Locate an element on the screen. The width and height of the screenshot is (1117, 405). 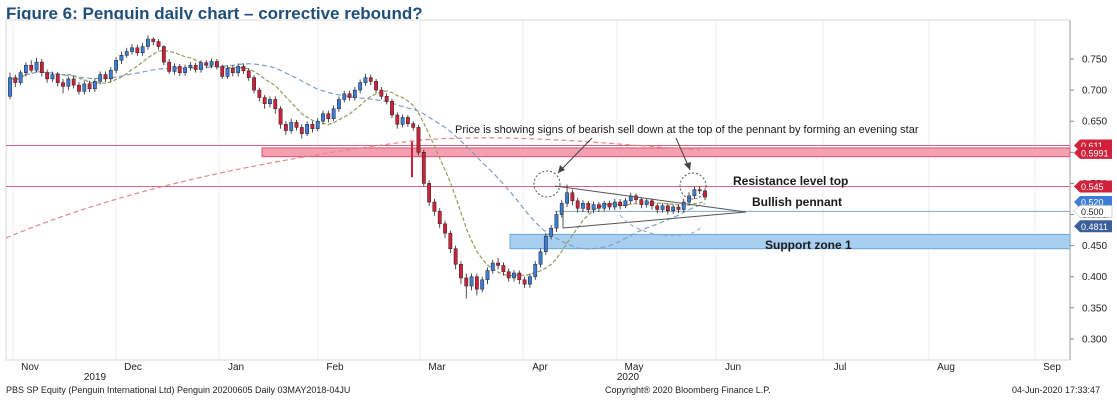
price-tag-shape is located at coordinates (1093, 152).